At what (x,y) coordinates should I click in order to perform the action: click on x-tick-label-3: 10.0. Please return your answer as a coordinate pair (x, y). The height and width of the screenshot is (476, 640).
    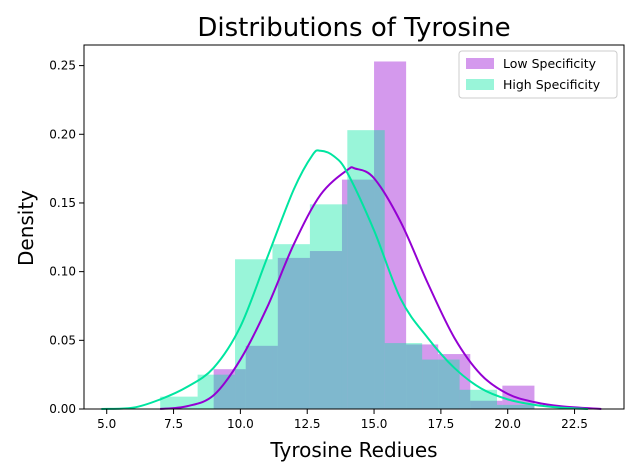
    Looking at the image, I should click on (240, 424).